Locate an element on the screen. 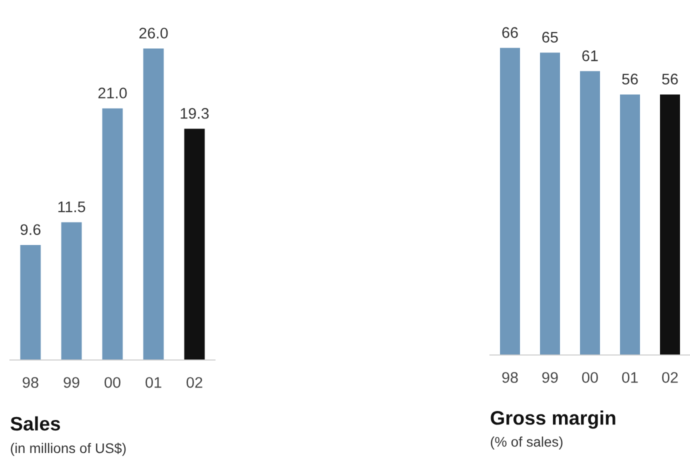 Image resolution: width=690 pixels, height=464 pixels. data-label: 61 is located at coordinates (590, 56).